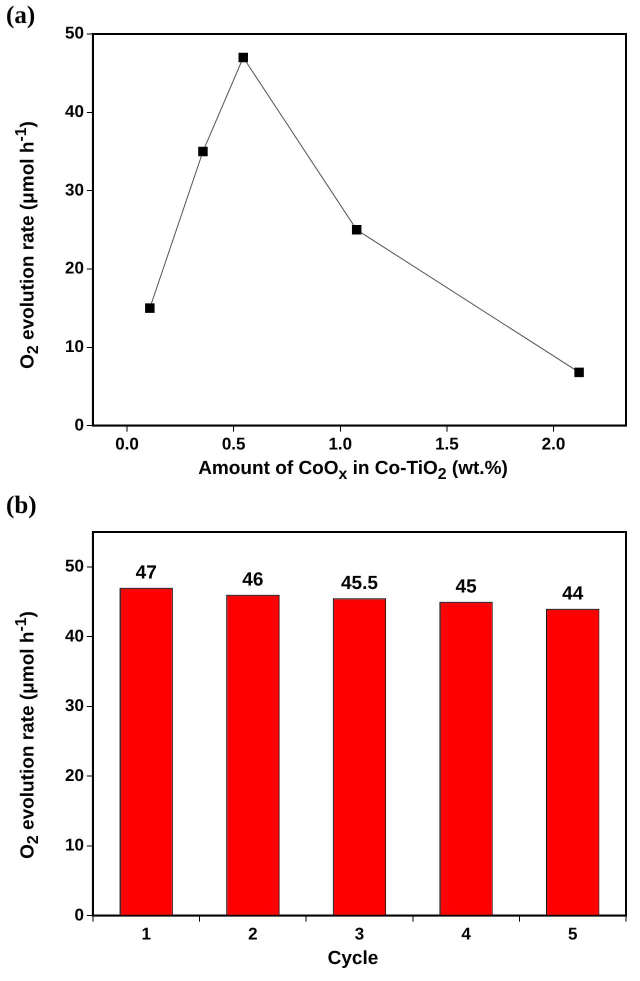 Image resolution: width=640 pixels, height=981 pixels. I want to click on data-label: 45, so click(467, 587).